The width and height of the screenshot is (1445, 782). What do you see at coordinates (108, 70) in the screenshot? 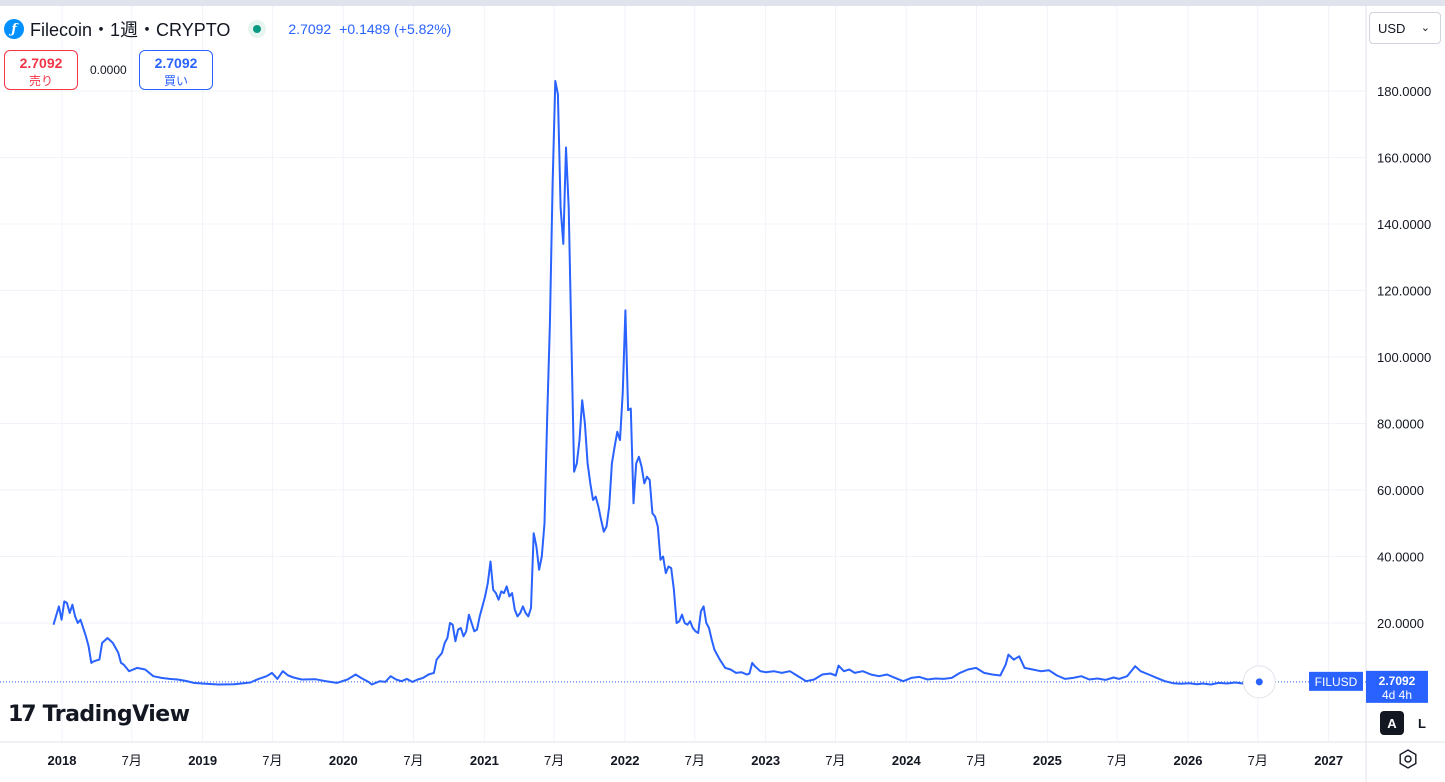
I see `spread-value: 0.0000` at bounding box center [108, 70].